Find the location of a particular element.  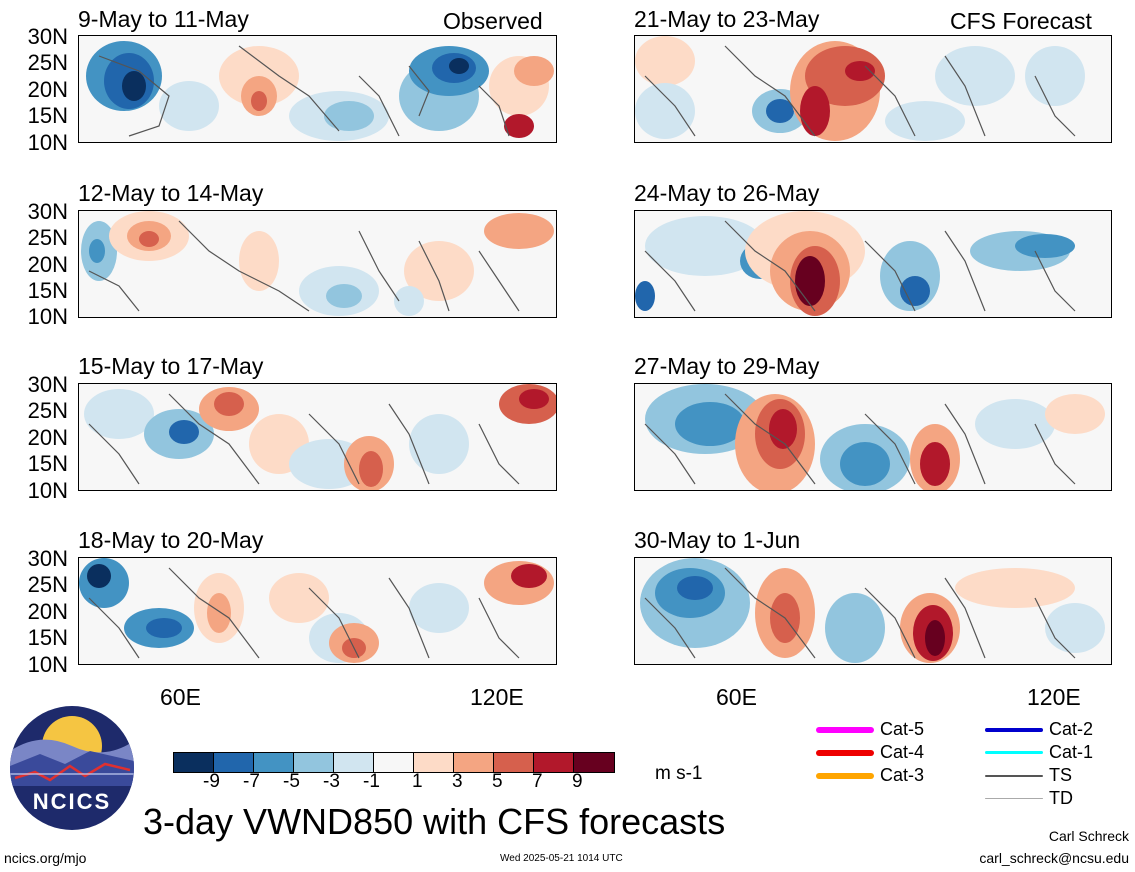

legend-item-ts: TS is located at coordinates (1028, 775).